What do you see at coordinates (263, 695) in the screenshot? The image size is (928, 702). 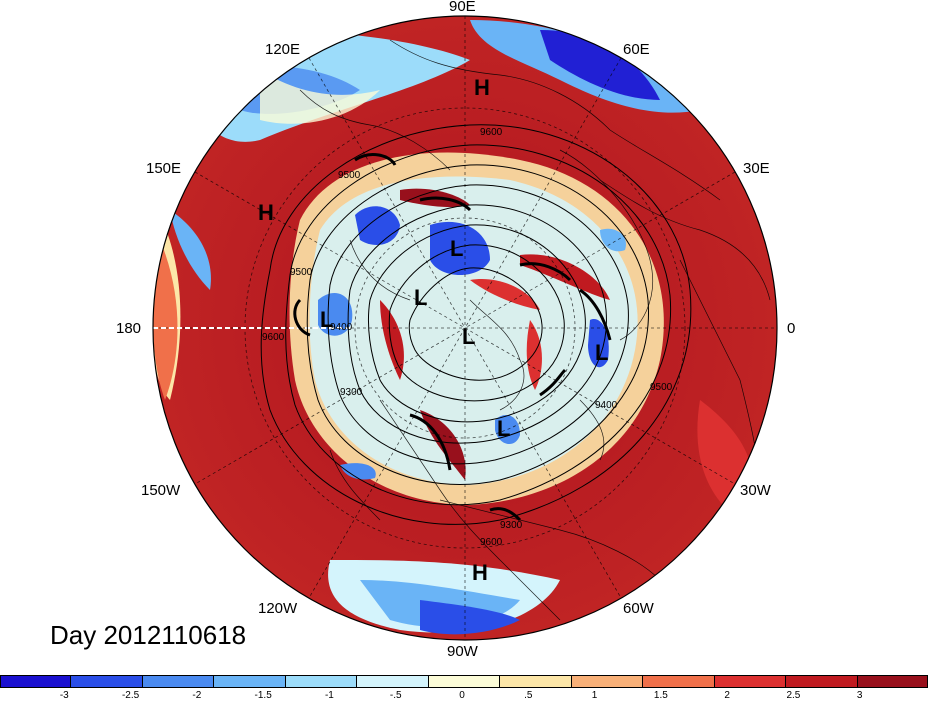 I see `colorbar-tick-label: -1.5` at bounding box center [263, 695].